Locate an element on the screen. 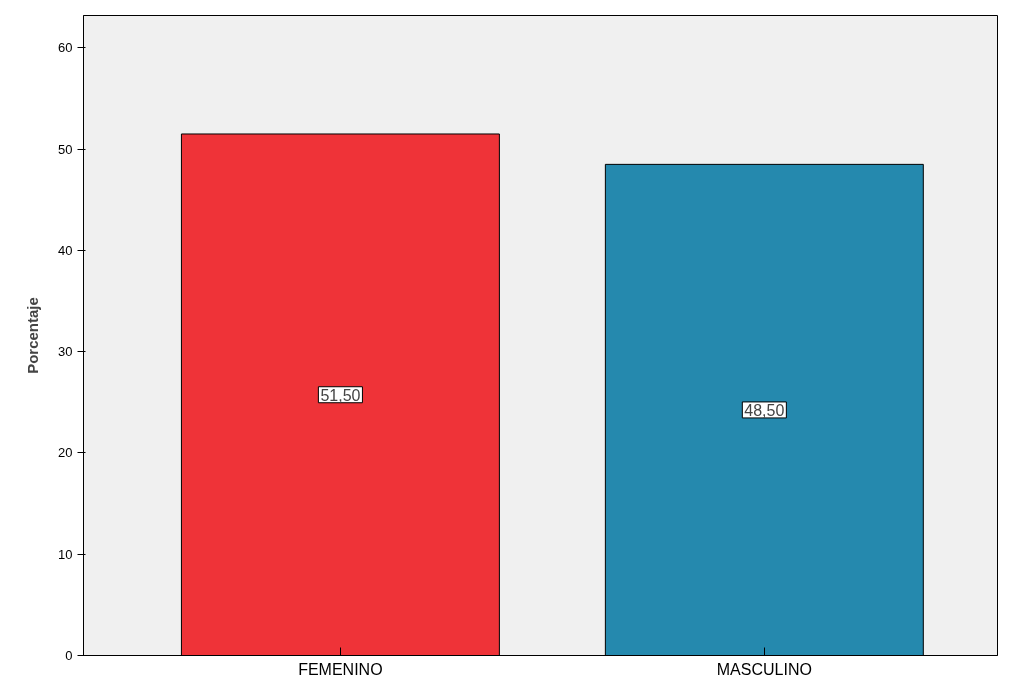  data-label: 51,50 is located at coordinates (340, 395).